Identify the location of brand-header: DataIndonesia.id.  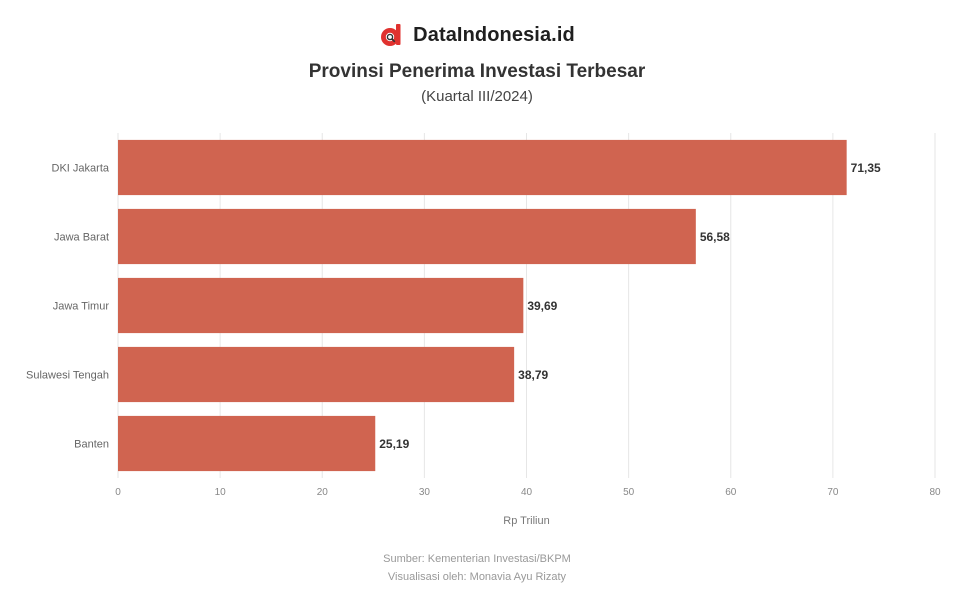
(477, 35).